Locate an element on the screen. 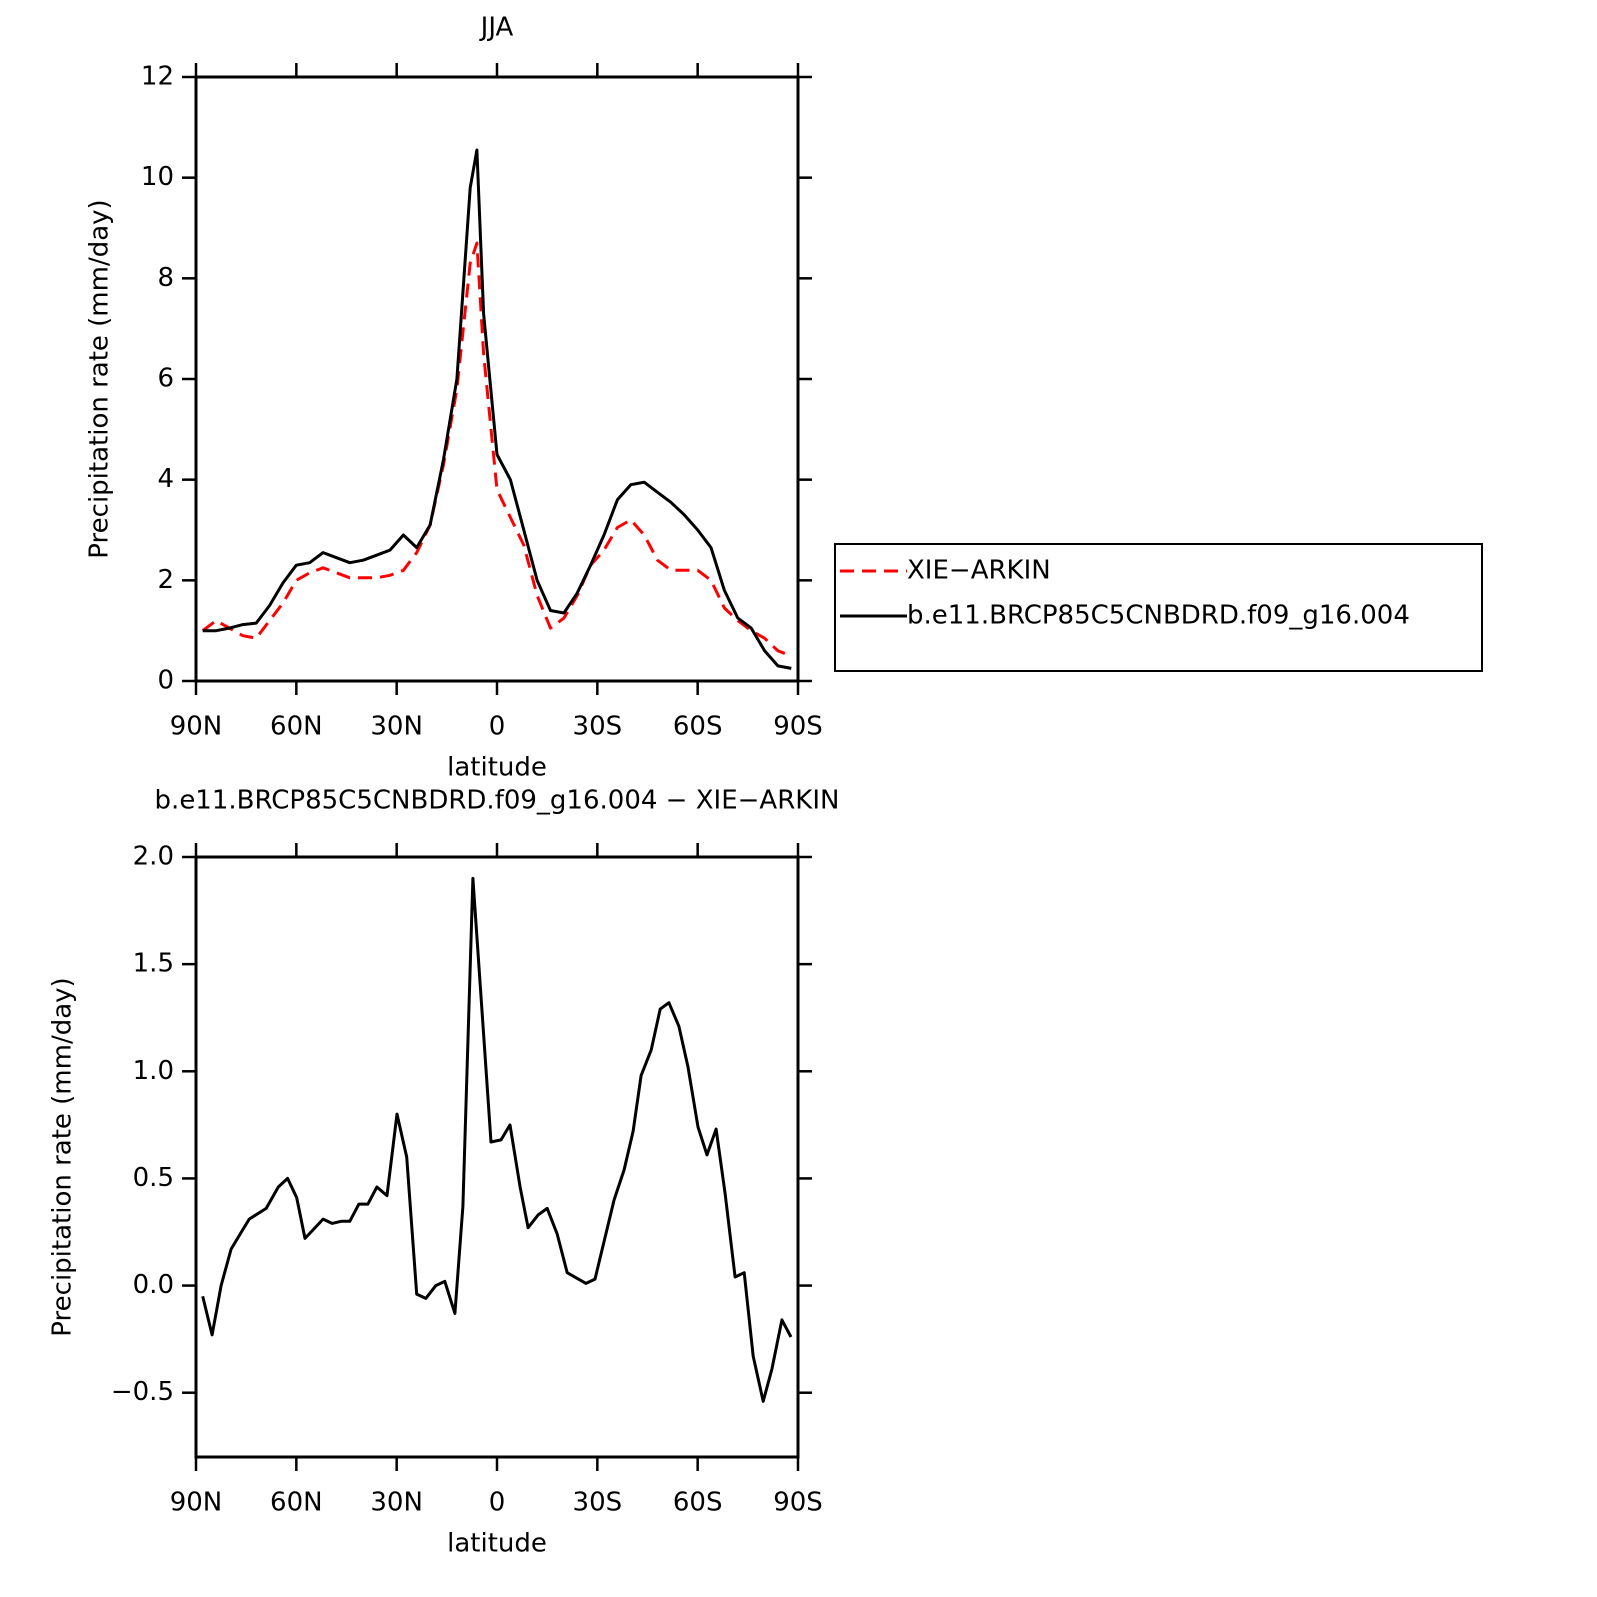 This screenshot has width=1597, height=1597. y-tick-label: 0 is located at coordinates (165, 681).